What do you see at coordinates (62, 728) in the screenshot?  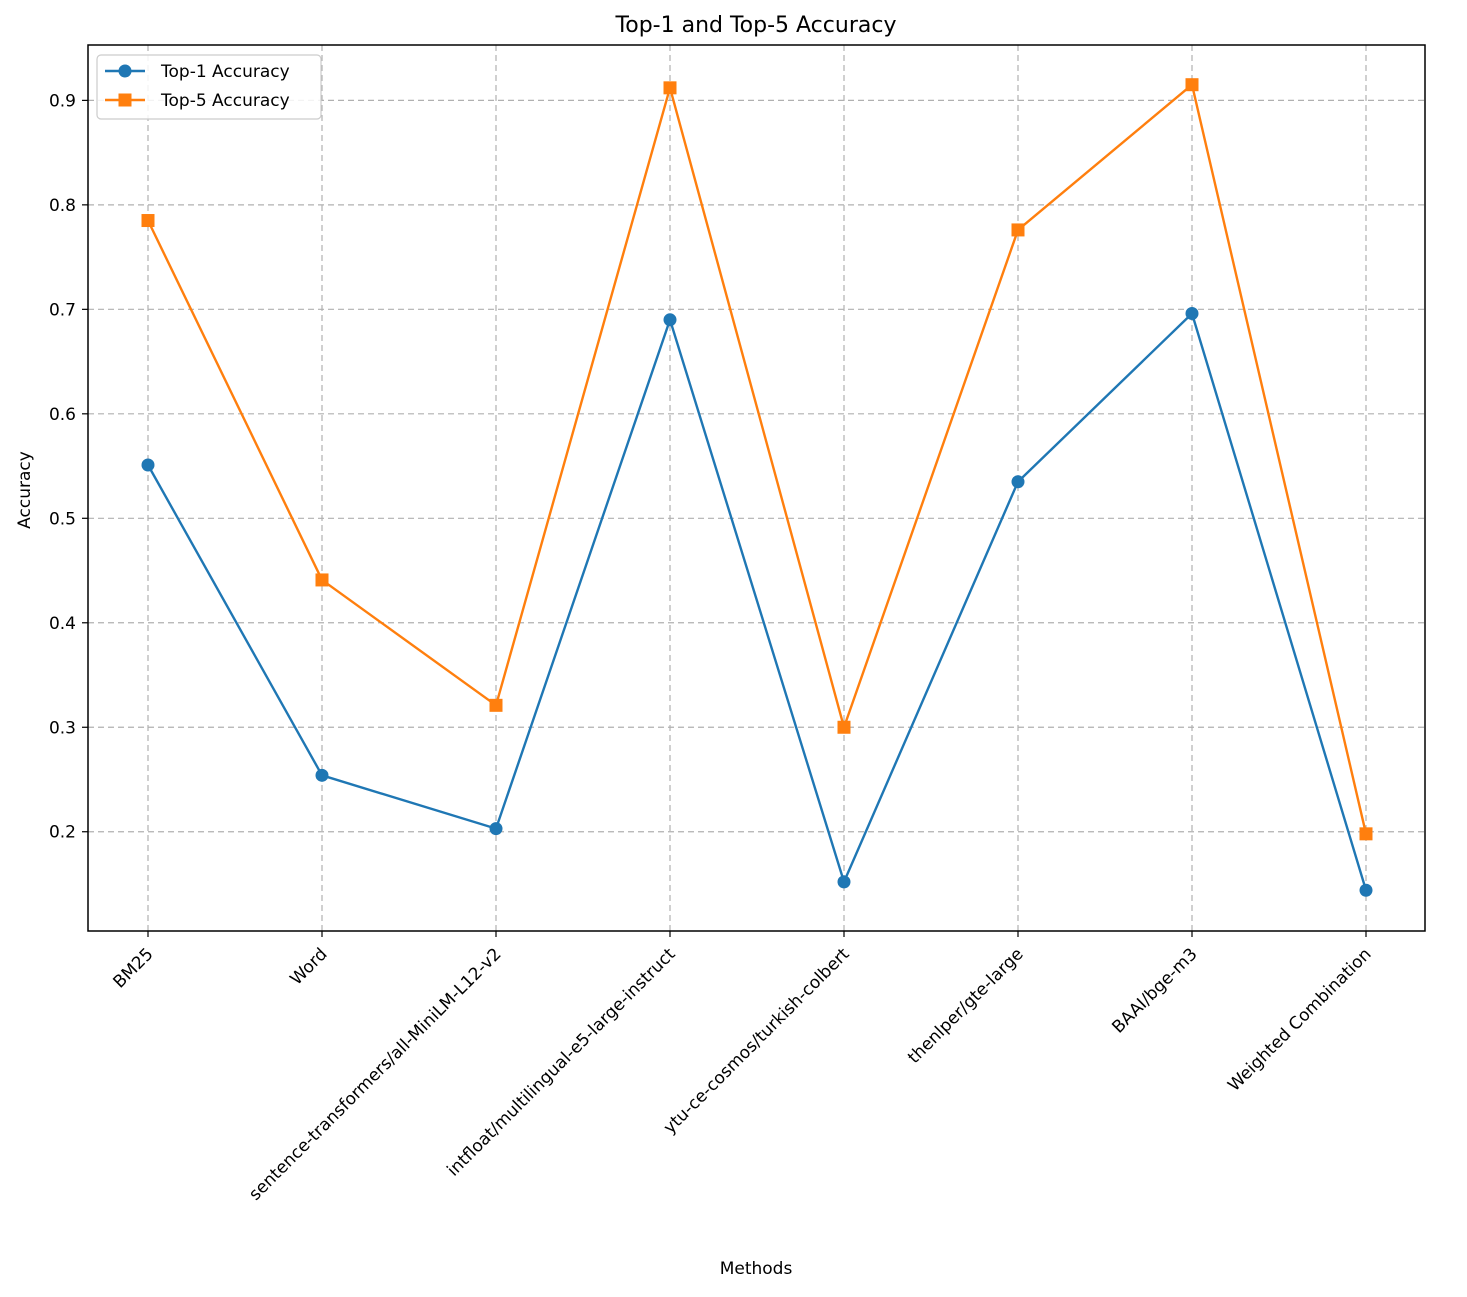 I see `y-tick-label: 0.3` at bounding box center [62, 728].